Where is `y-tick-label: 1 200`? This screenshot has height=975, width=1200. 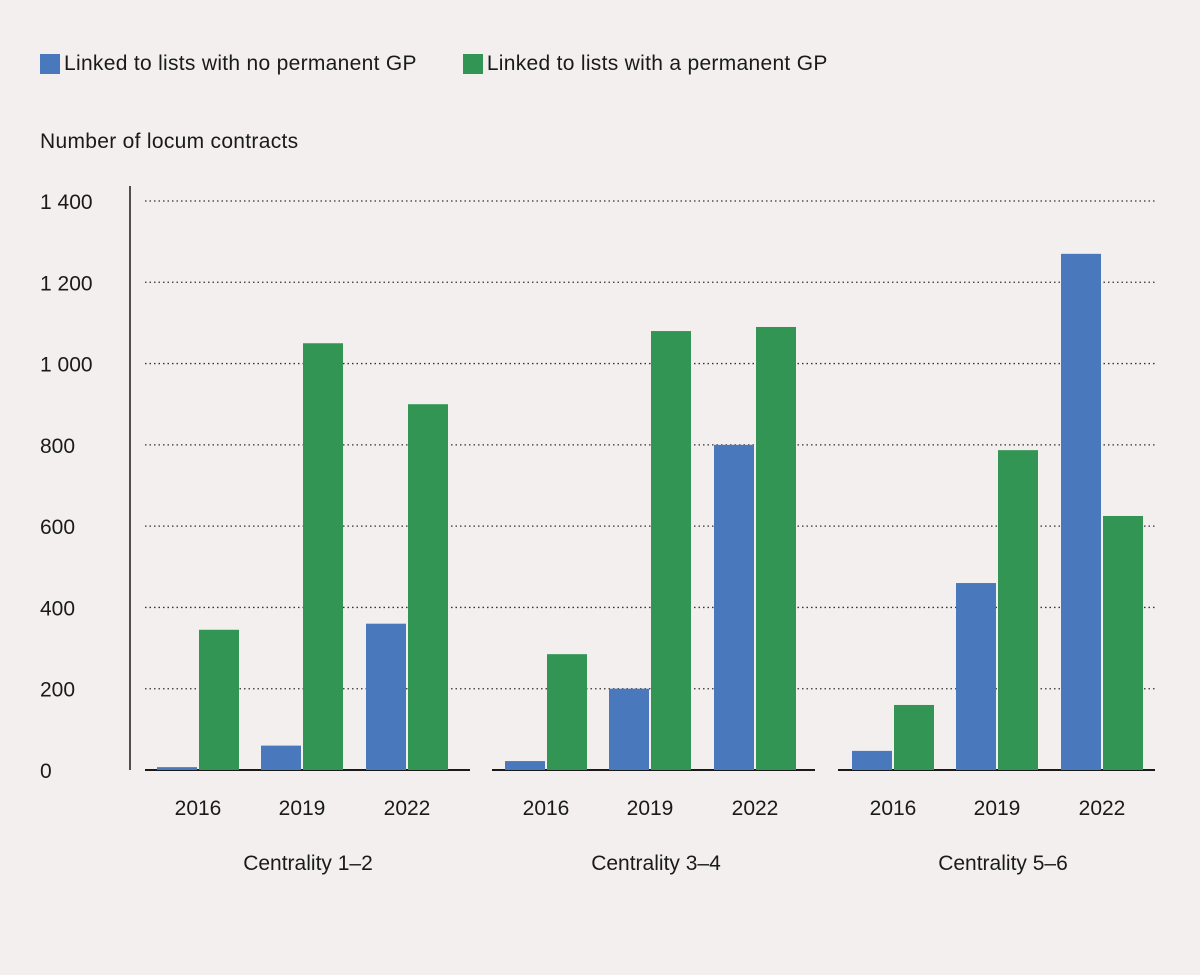
y-tick-label: 1 200 is located at coordinates (66, 283).